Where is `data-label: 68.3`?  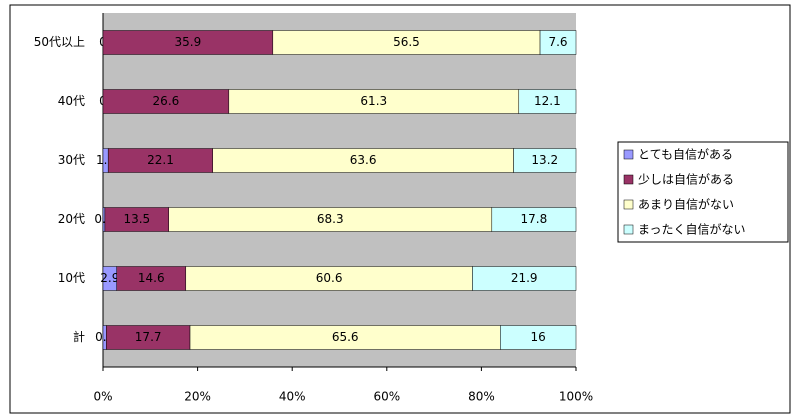 data-label: 68.3 is located at coordinates (330, 219).